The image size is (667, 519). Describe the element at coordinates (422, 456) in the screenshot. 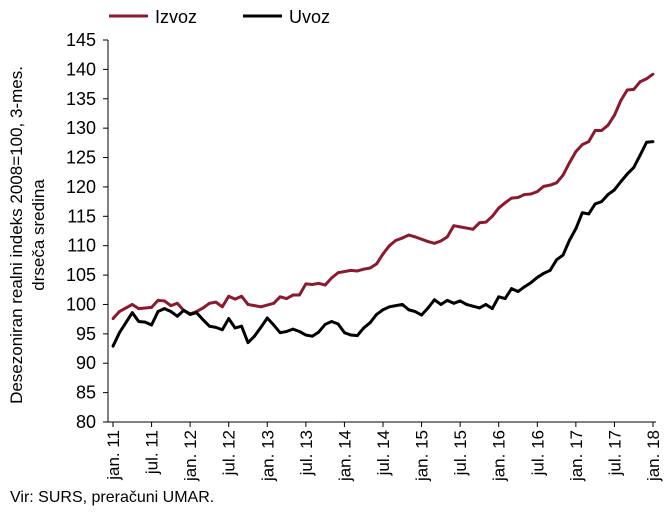

I see `x-tick-label: jan. 15` at that location.